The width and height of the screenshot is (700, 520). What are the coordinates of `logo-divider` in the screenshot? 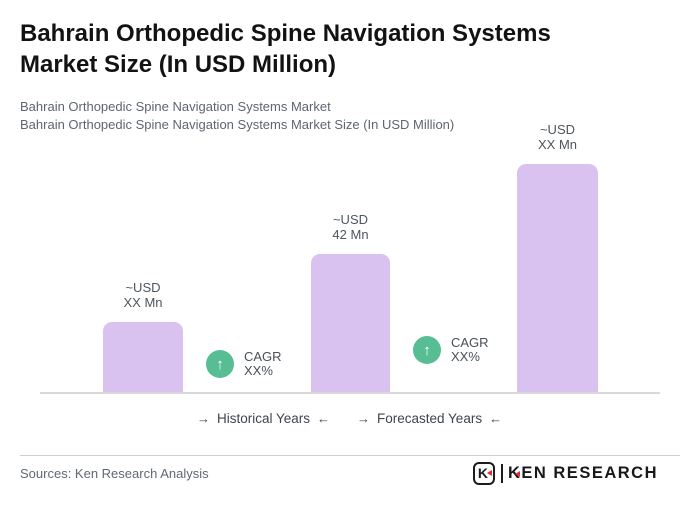 It's located at (501, 473).